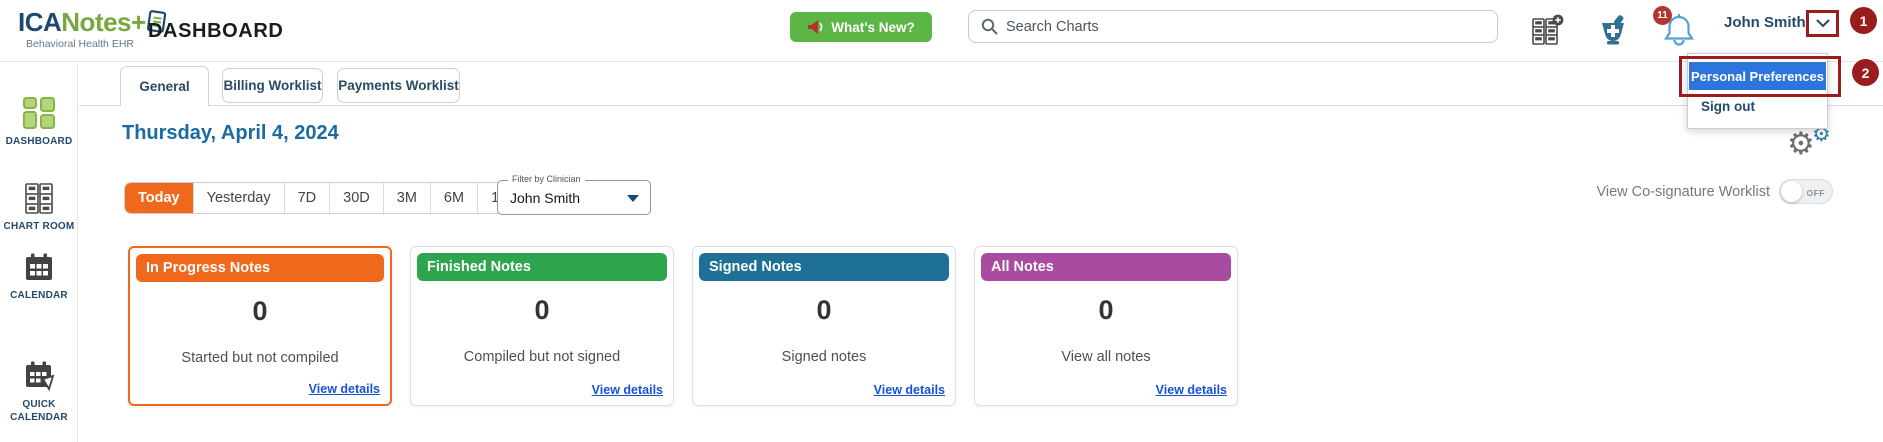 This screenshot has height=442, width=1883. Describe the element at coordinates (39, 266) in the screenshot. I see `calendar-icon` at that location.